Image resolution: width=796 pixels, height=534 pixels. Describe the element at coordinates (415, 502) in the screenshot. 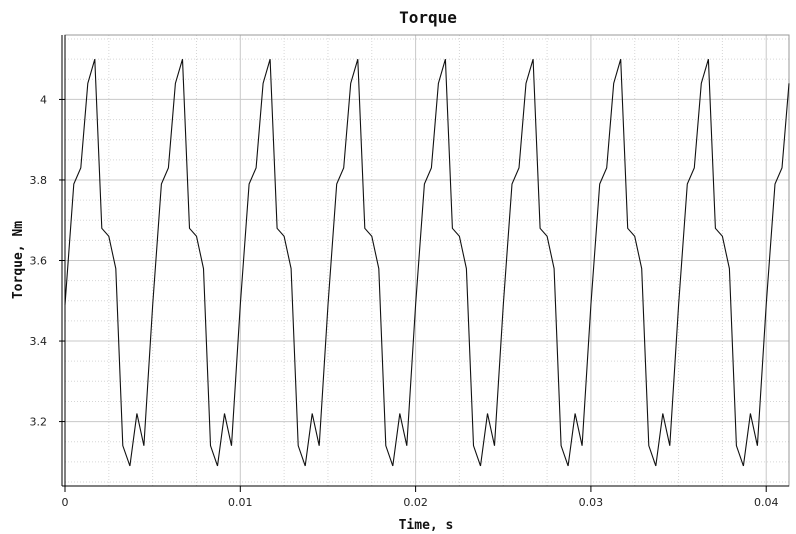

I see `x-tick-label: 0.02` at that location.